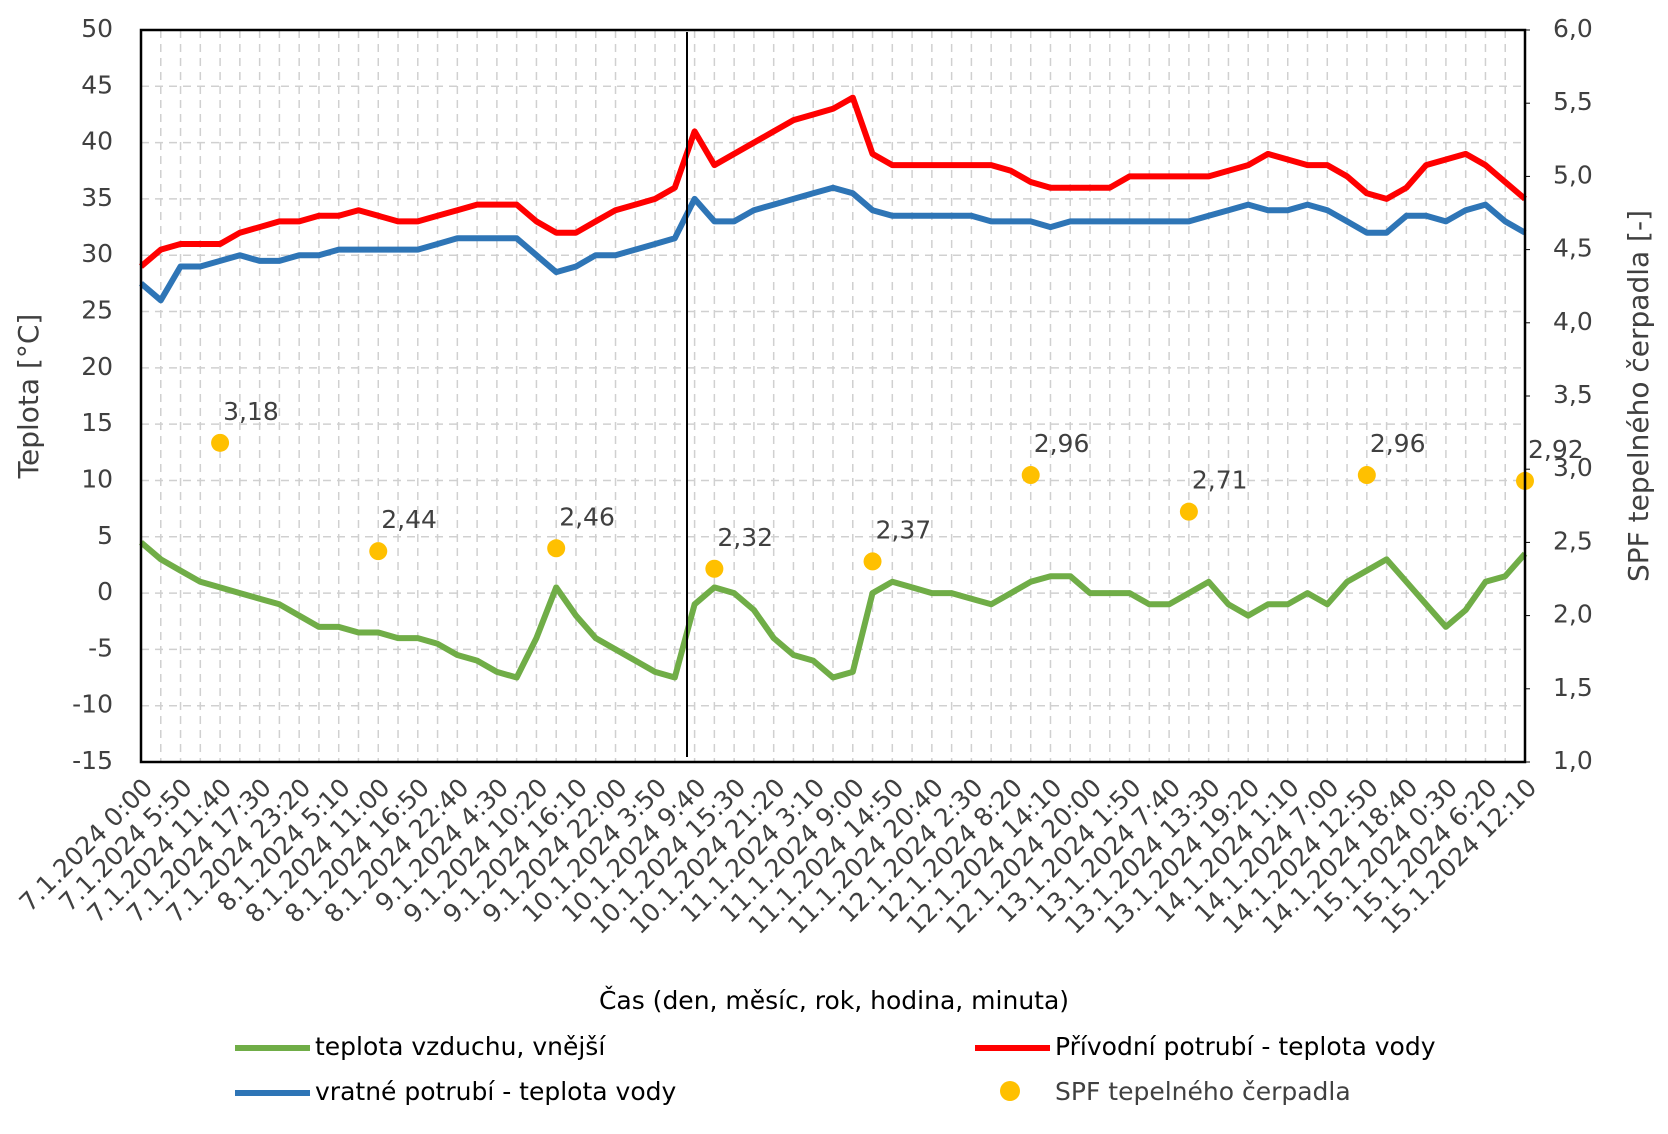  I want to click on y2-tick-label: 4,5, so click(1573, 248).